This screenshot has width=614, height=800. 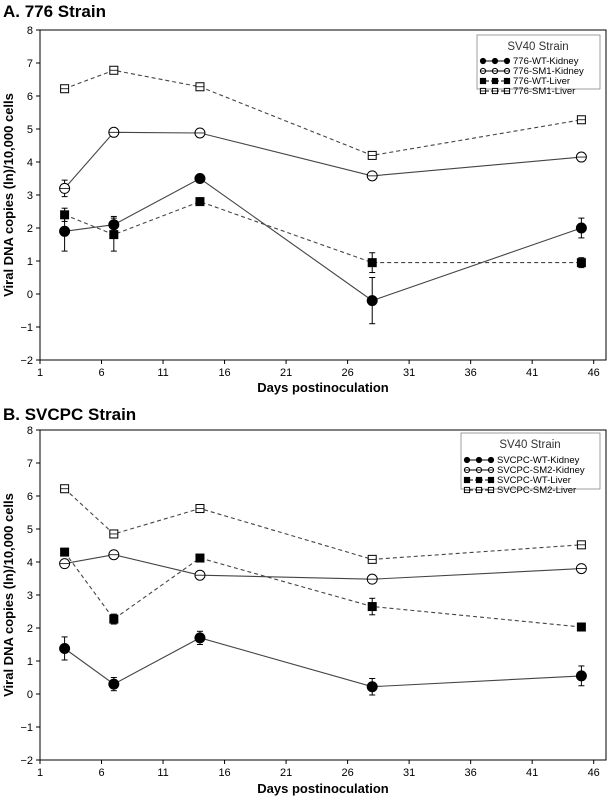 I want to click on x-tick-label: 21, so click(x=286, y=373).